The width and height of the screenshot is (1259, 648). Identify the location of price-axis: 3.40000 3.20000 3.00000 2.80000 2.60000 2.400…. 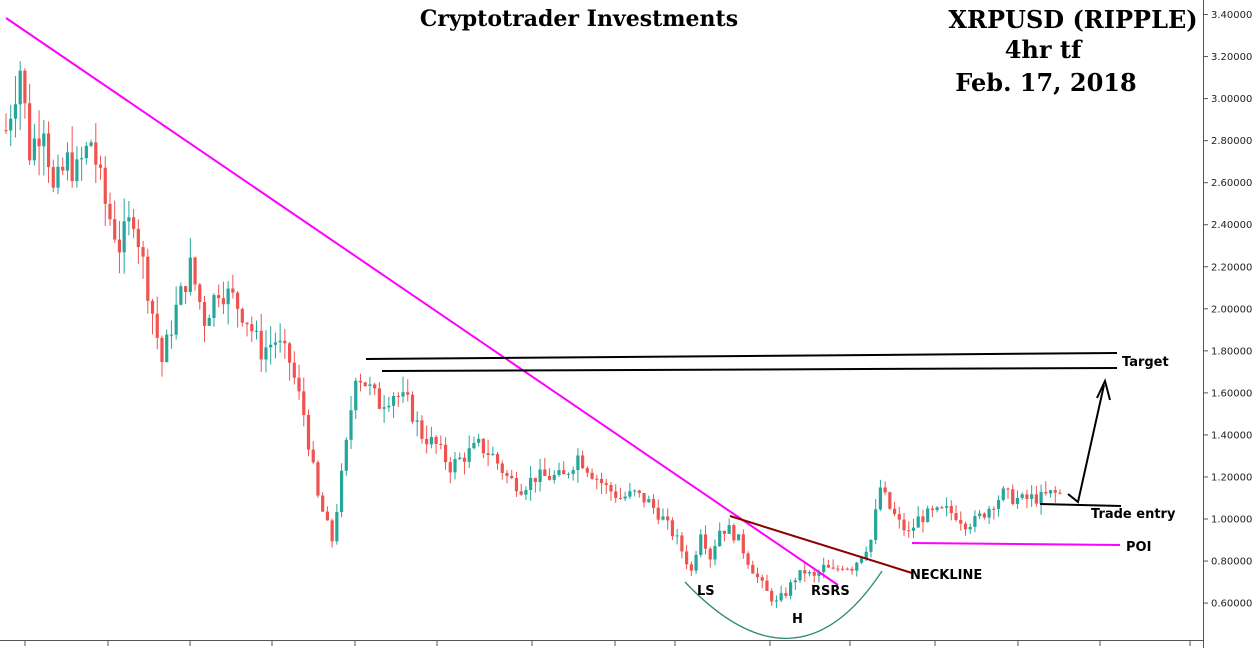
(1227, 310).